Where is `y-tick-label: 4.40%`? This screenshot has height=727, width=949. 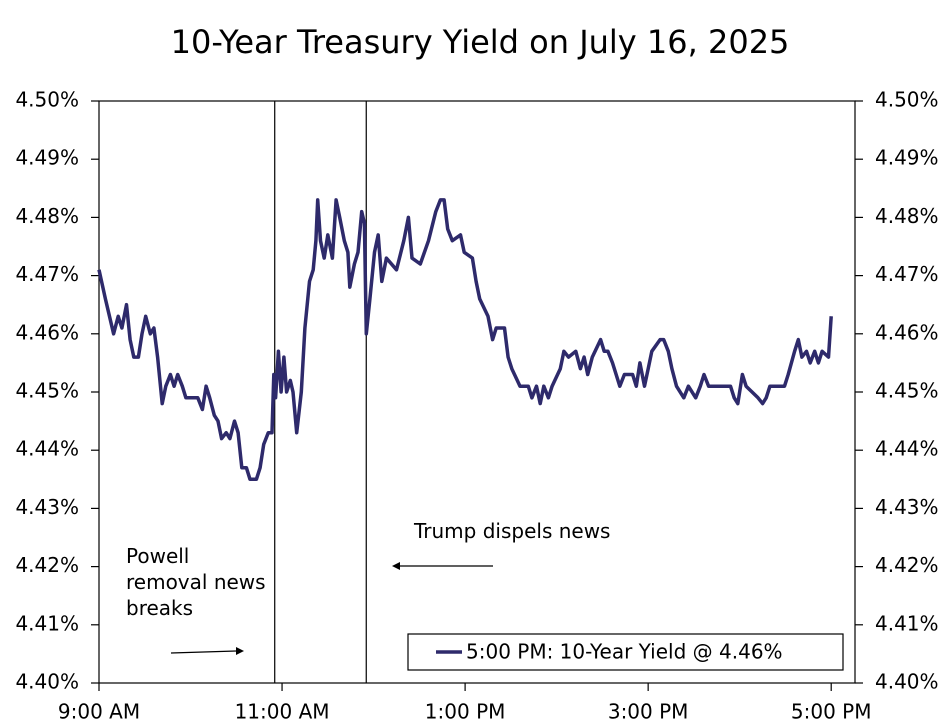 y-tick-label: 4.40% is located at coordinates (47, 682).